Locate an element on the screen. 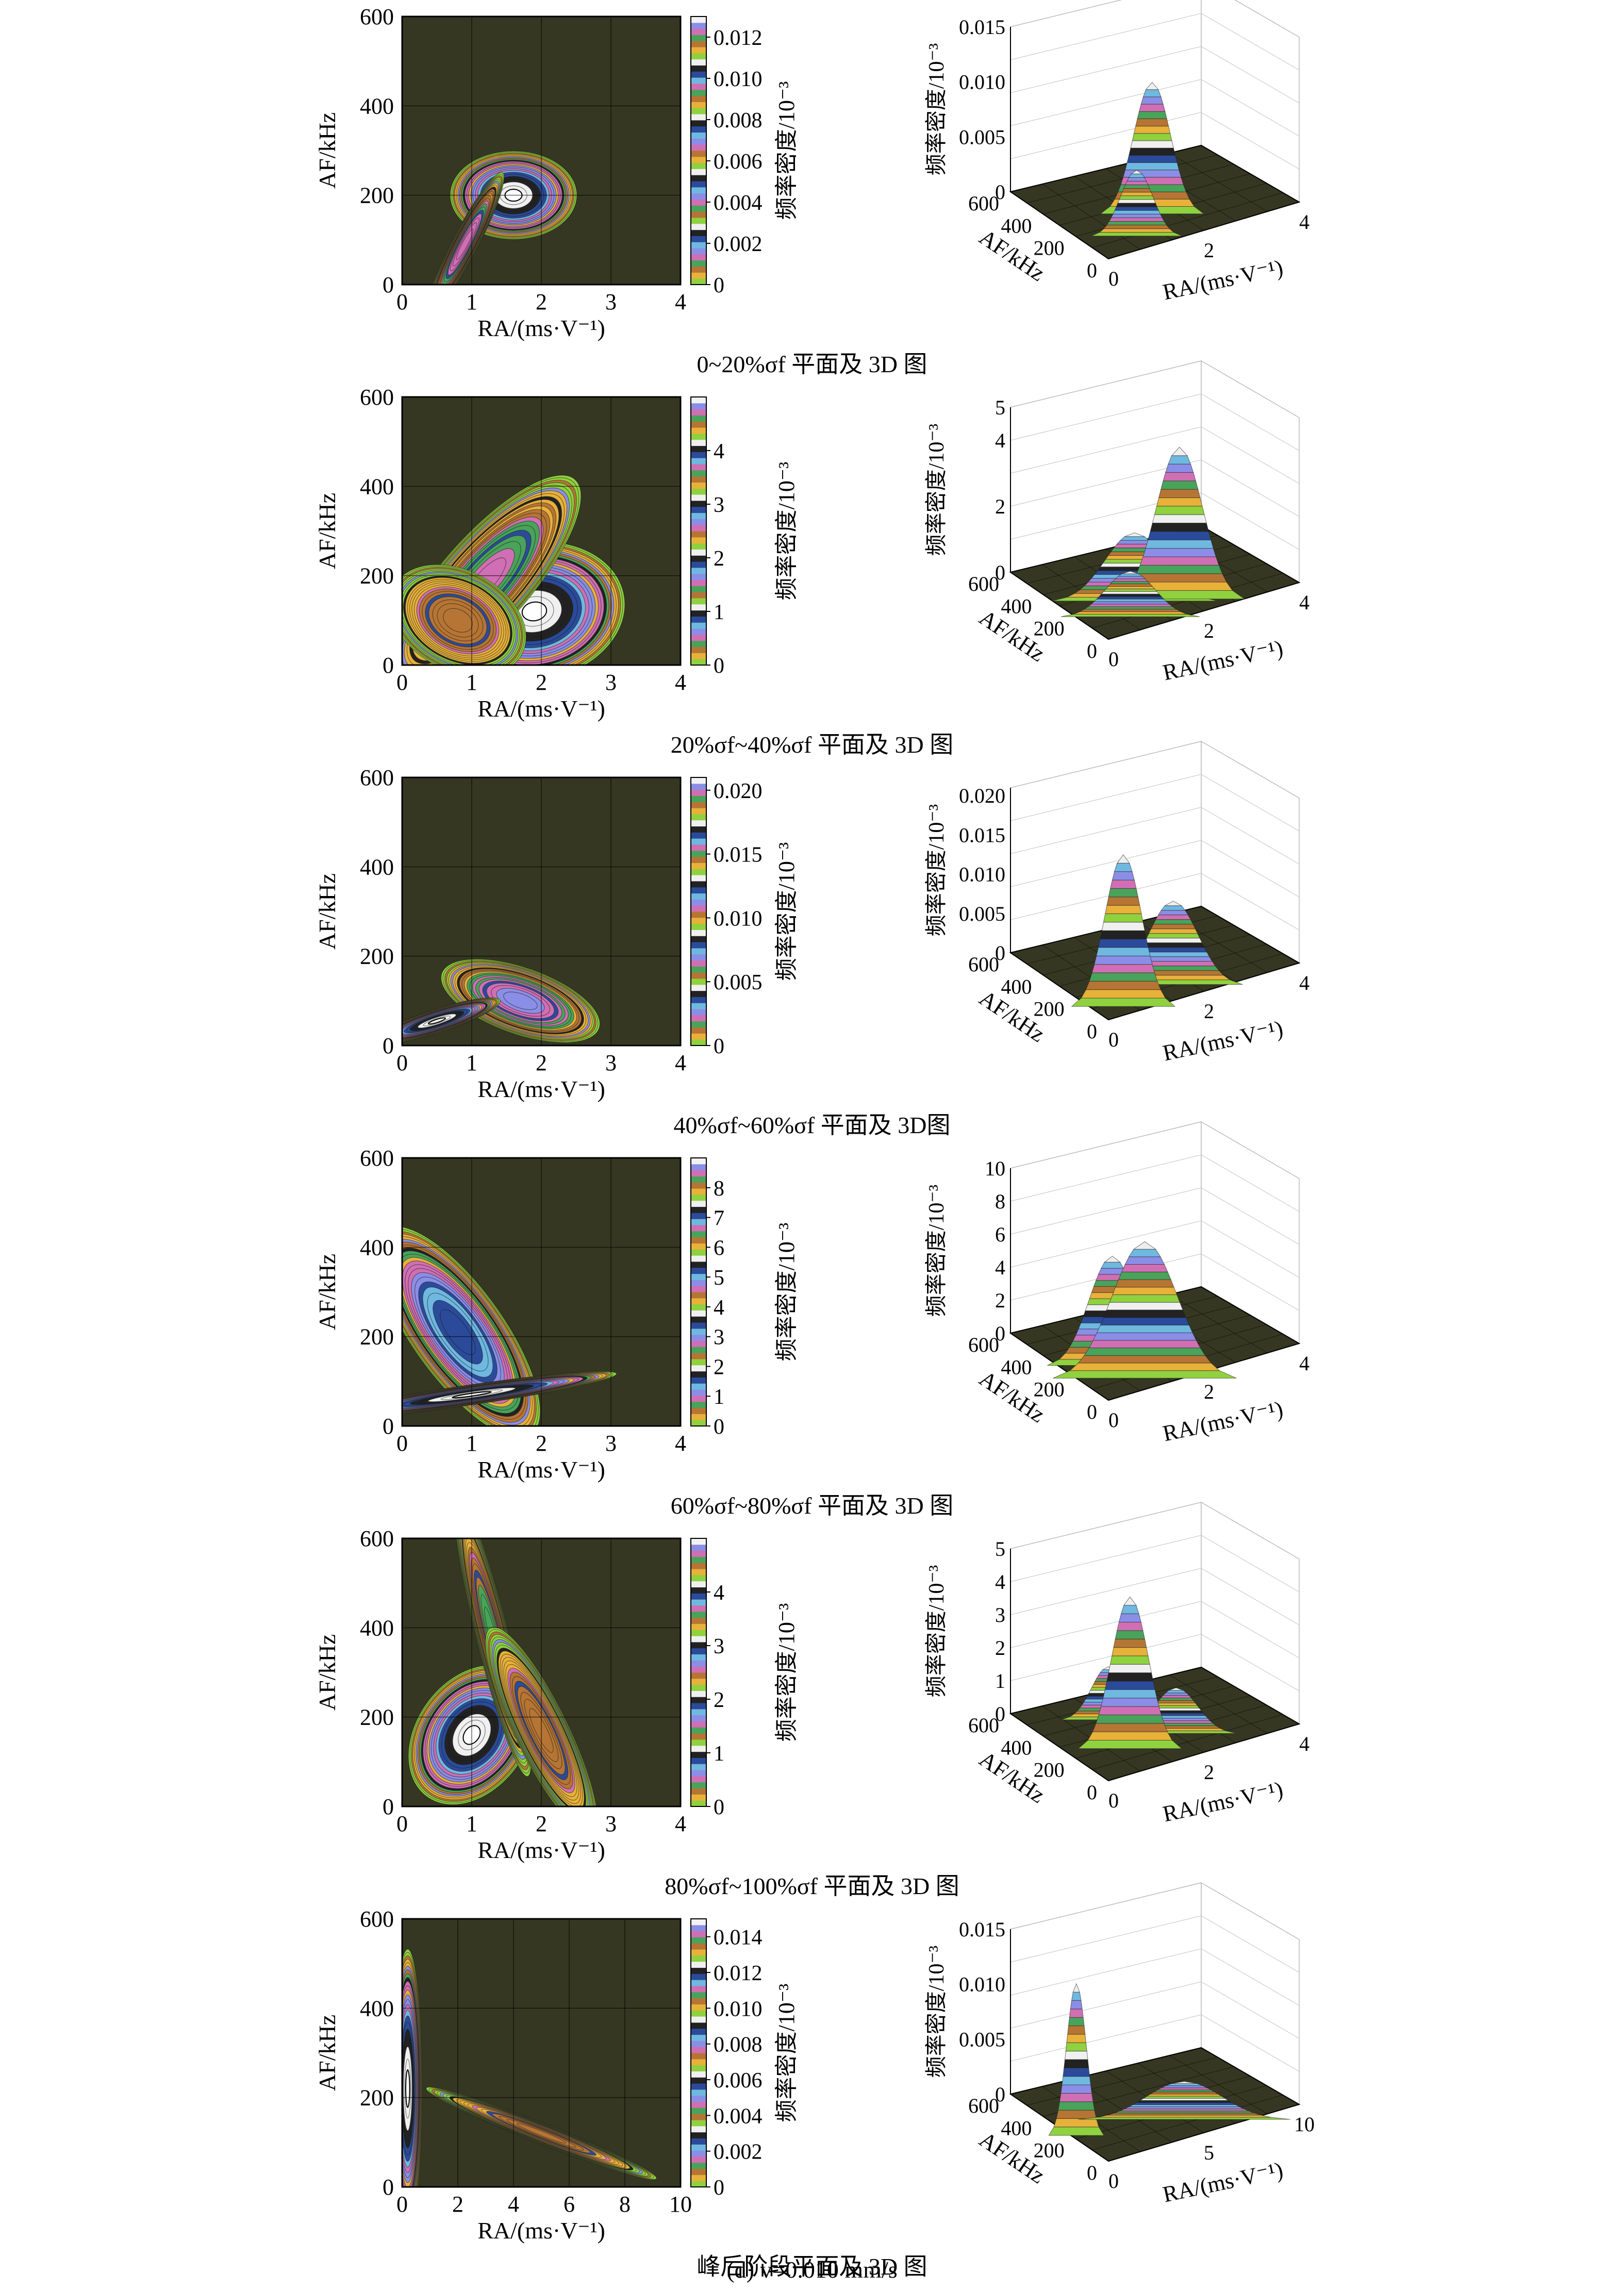 This screenshot has width=1624, height=2289. colorbar: 0 0.005 0.010 0.015 0.020 频率密度/10⁻³ is located at coordinates (744, 917).